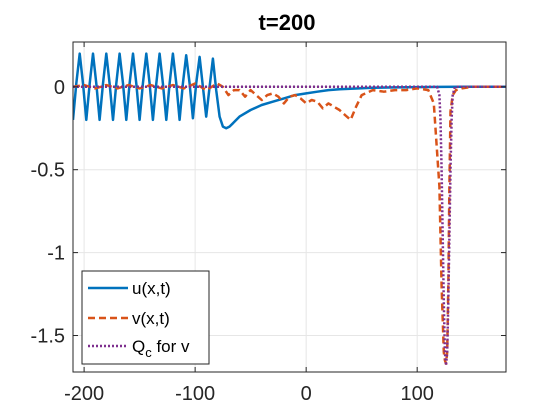  What do you see at coordinates (151, 288) in the screenshot?
I see `legend-label-u: u(x,t)` at bounding box center [151, 288].